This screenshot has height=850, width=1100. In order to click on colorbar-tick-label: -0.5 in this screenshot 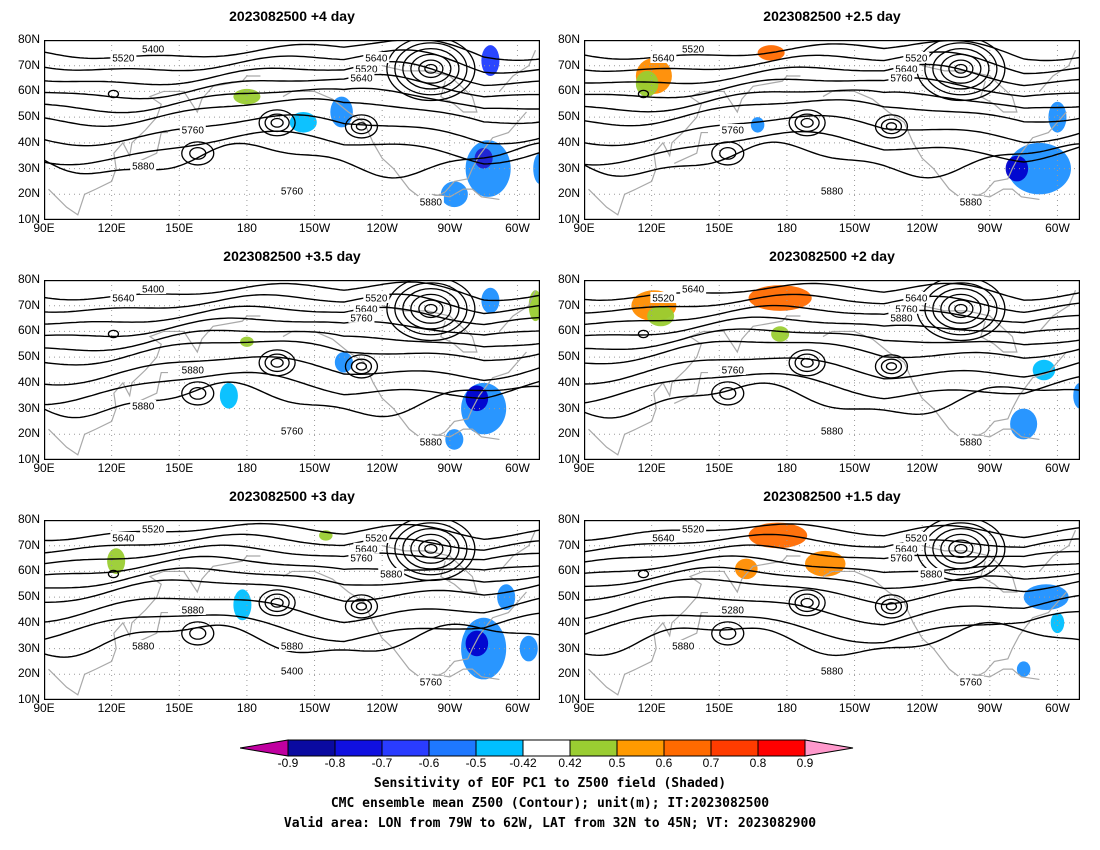, I will do `click(476, 763)`.